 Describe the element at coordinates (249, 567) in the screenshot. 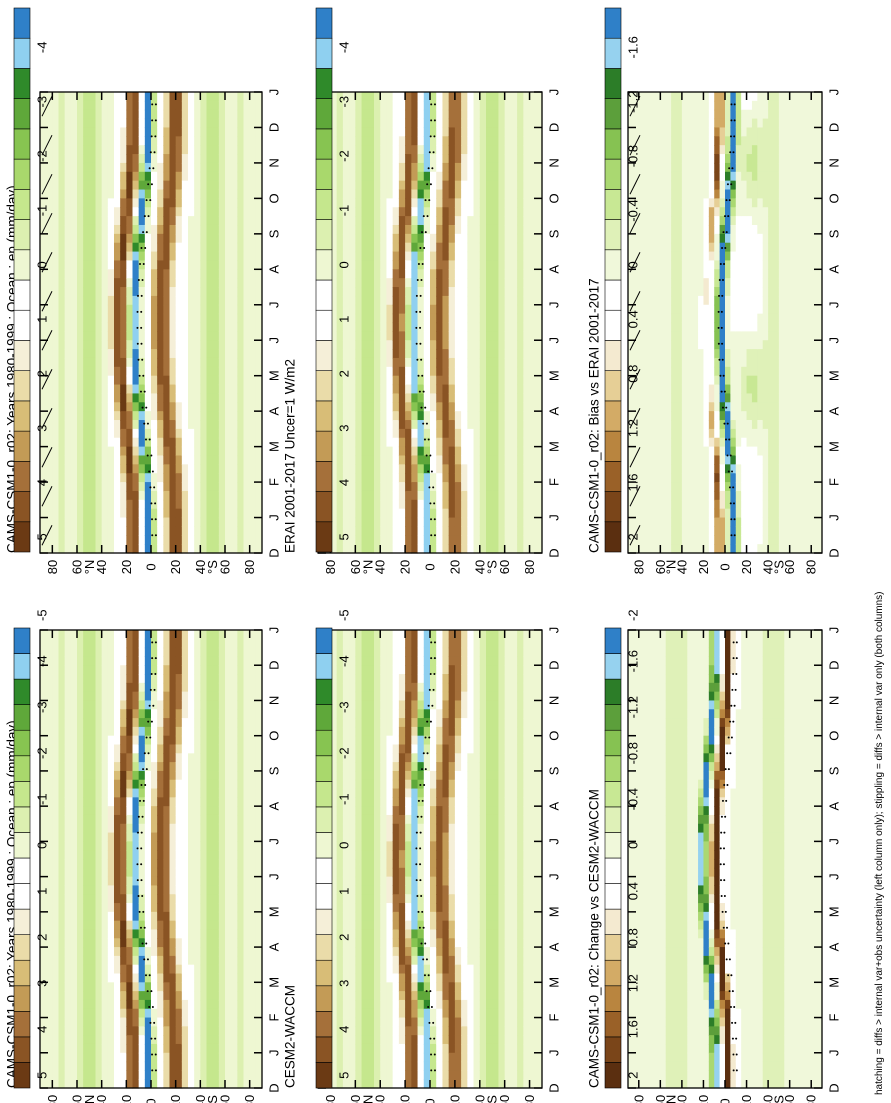

I see `y-tick-label: 80` at that location.